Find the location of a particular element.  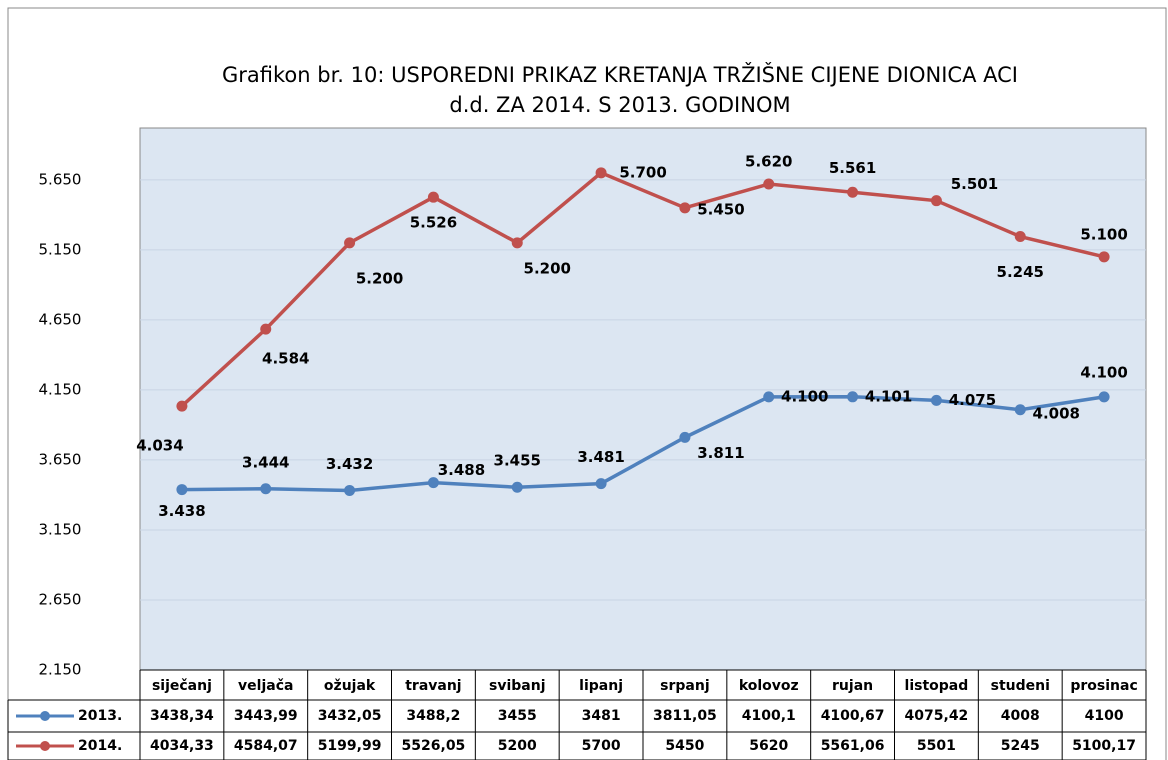

data-label: 3.811 is located at coordinates (720, 453).